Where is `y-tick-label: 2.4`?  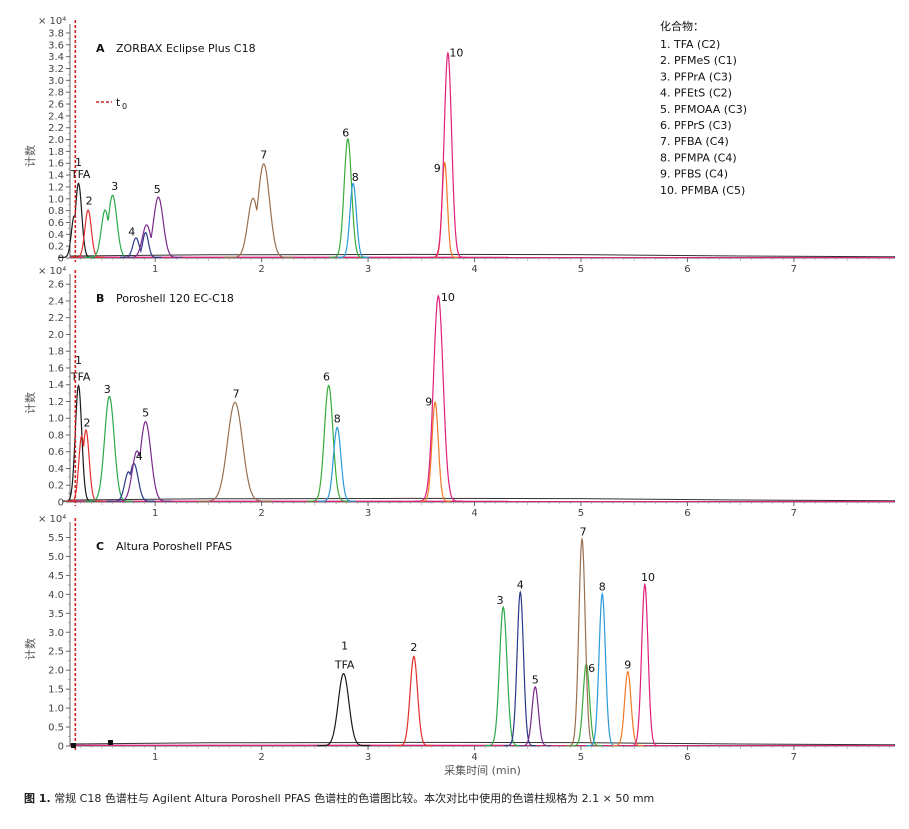
y-tick-label: 2.4 is located at coordinates (56, 301).